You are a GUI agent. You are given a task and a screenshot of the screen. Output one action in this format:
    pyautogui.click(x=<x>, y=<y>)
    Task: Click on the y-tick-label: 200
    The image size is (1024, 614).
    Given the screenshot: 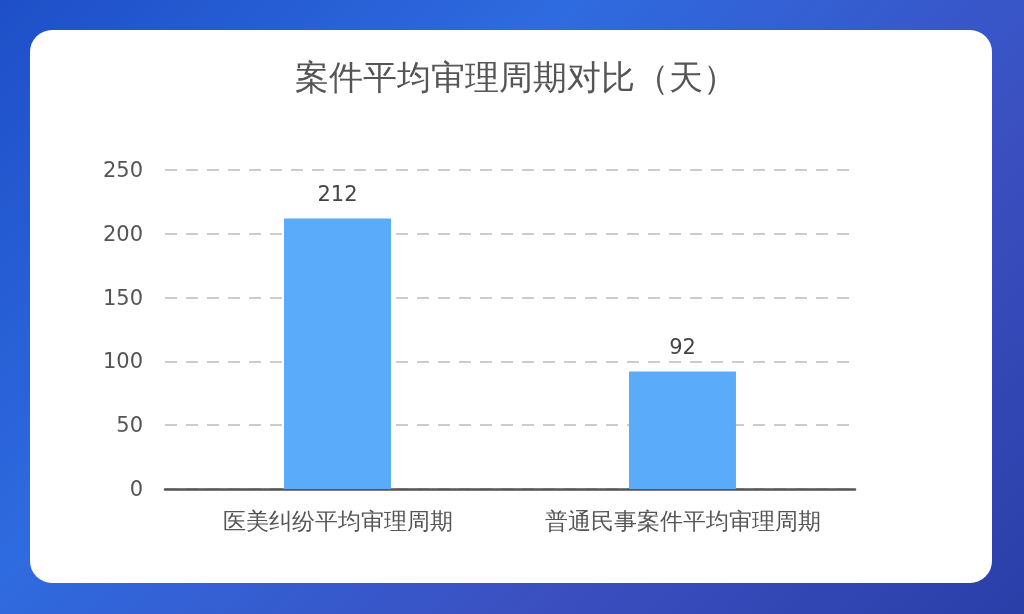 What is the action you would take?
    pyautogui.click(x=122, y=233)
    